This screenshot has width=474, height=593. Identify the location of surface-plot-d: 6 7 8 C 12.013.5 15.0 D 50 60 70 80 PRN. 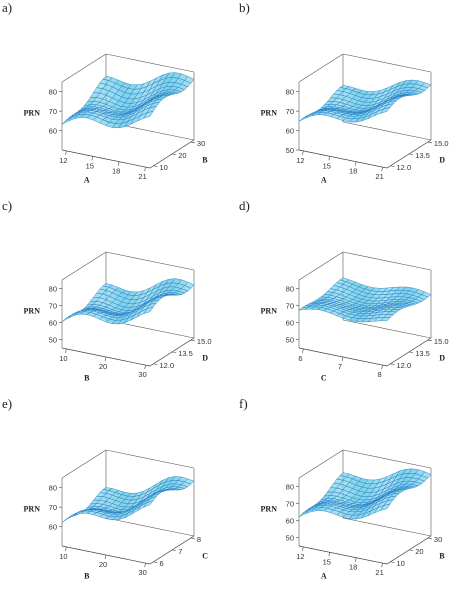
(355, 316).